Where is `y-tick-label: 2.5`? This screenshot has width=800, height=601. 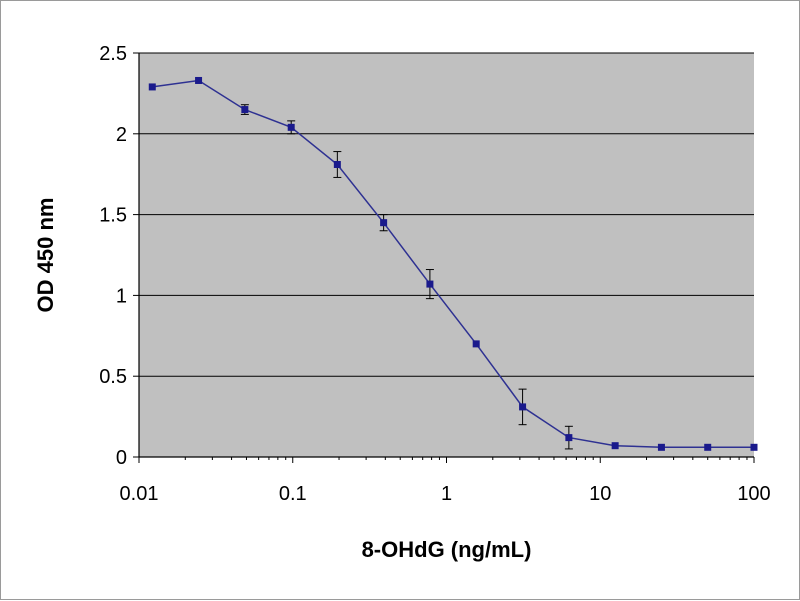 y-tick-label: 2.5 is located at coordinates (113, 54).